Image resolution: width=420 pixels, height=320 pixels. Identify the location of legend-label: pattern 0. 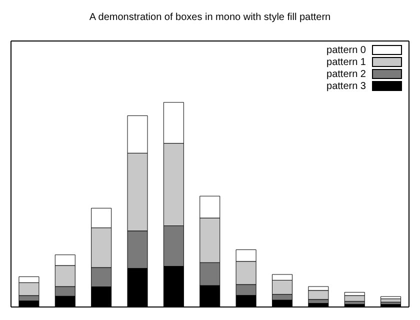
(346, 50).